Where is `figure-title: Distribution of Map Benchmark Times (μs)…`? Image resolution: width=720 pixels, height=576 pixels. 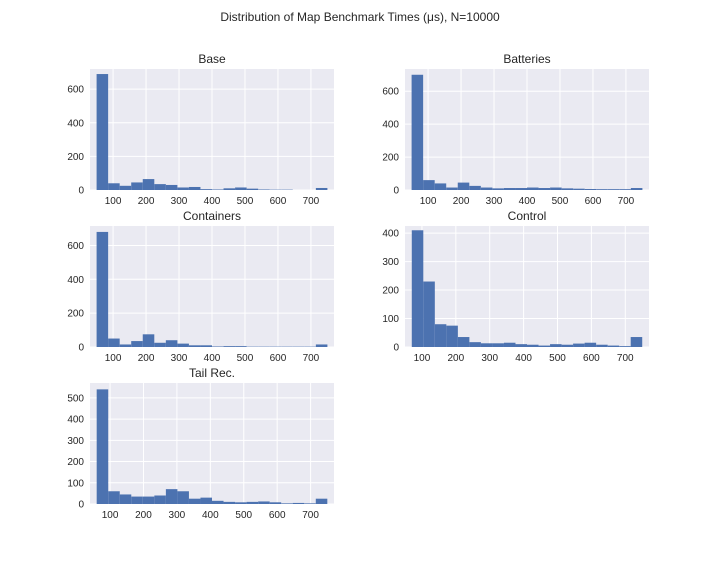 figure-title: Distribution of Map Benchmark Times (μs)… is located at coordinates (360, 17).